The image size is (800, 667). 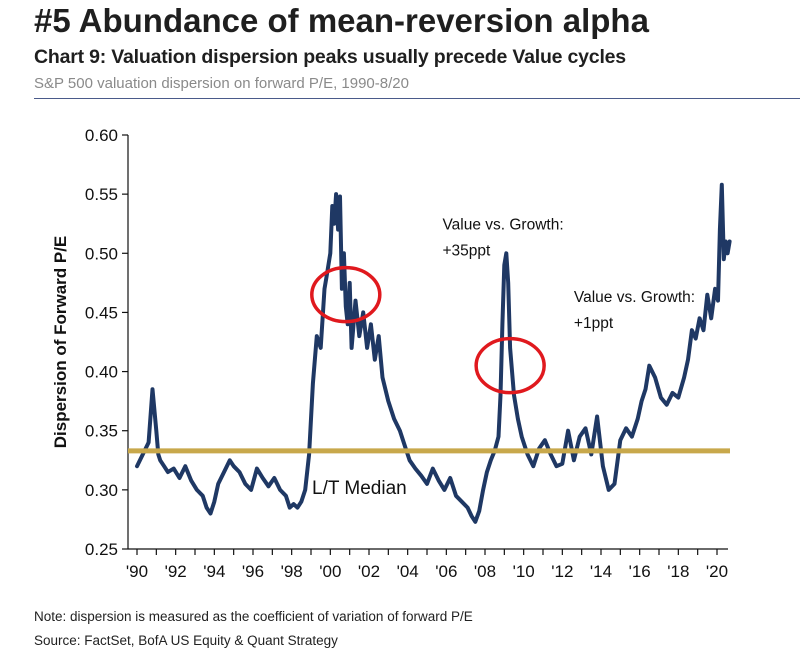 What do you see at coordinates (446, 571) in the screenshot?
I see `x-tick-label: '06` at bounding box center [446, 571].